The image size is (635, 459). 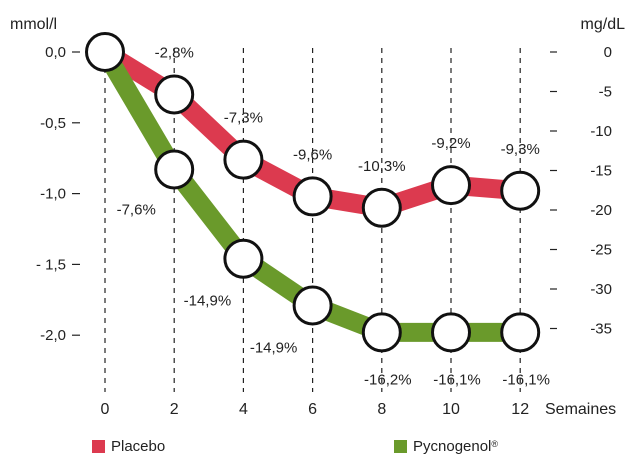 I want to click on x-tick-label-1: 2, so click(x=174, y=409).